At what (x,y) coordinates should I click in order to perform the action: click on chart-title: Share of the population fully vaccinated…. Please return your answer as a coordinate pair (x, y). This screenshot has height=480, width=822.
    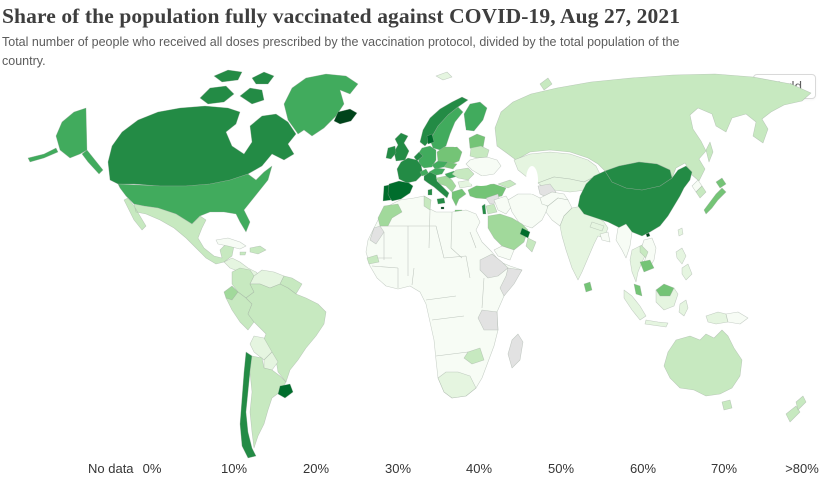
    Looking at the image, I should click on (341, 16).